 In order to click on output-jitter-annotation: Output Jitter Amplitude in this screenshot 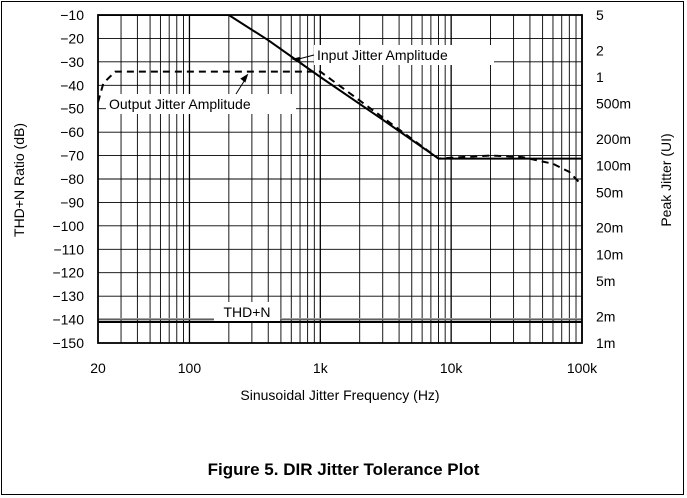, I will do `click(180, 104)`.